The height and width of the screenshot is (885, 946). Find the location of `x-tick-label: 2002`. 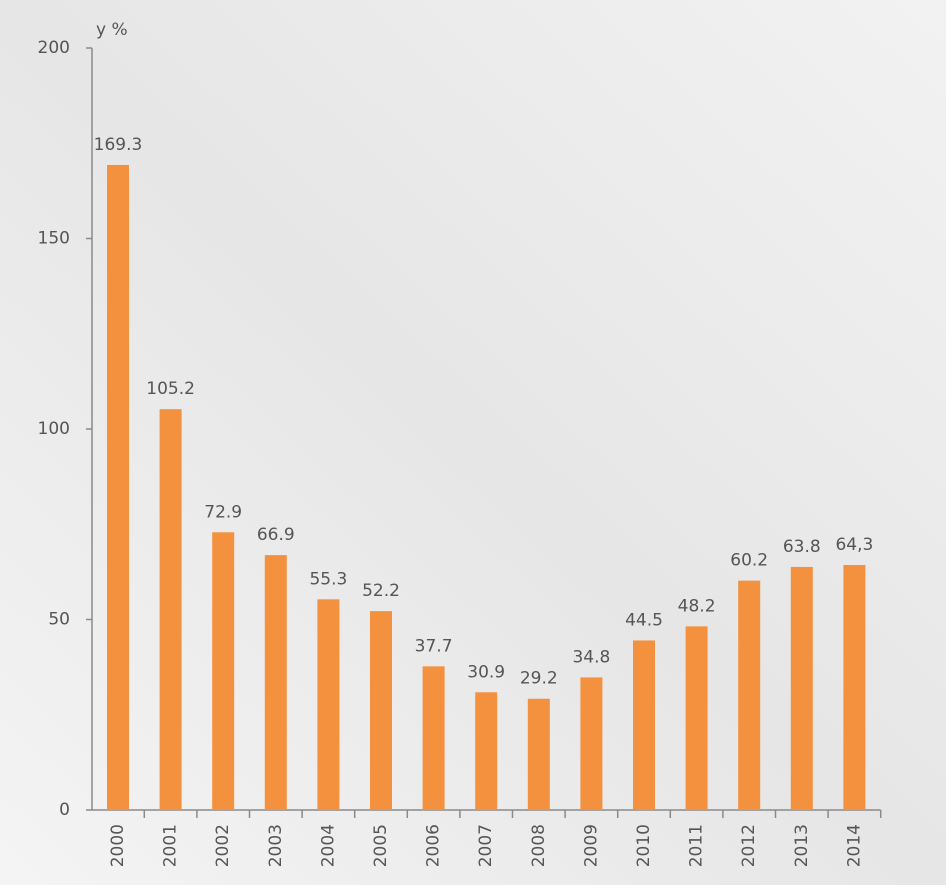

x-tick-label: 2002 is located at coordinates (223, 845).